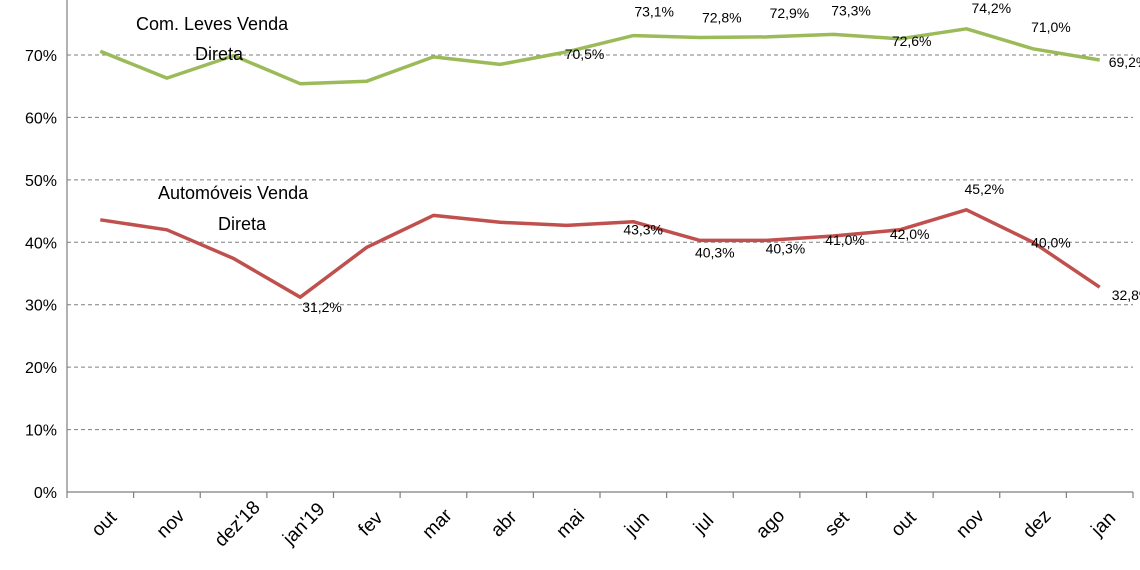 Image resolution: width=1140 pixels, height=570 pixels. Describe the element at coordinates (984, 189) in the screenshot. I see `data-label: 45,2%` at that location.